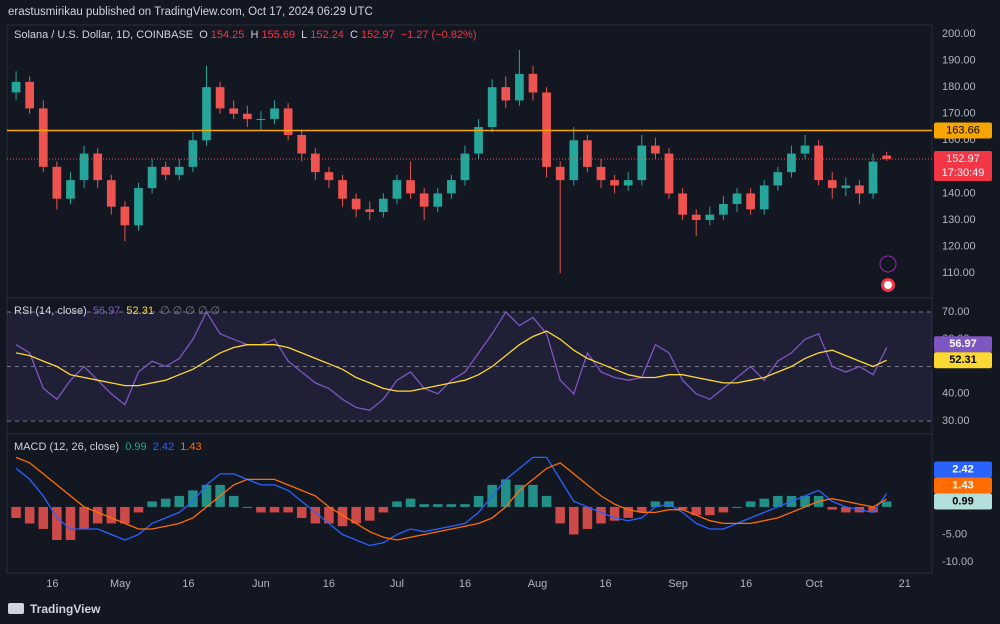  What do you see at coordinates (538, 584) in the screenshot?
I see `x-tick-label: Aug` at bounding box center [538, 584].